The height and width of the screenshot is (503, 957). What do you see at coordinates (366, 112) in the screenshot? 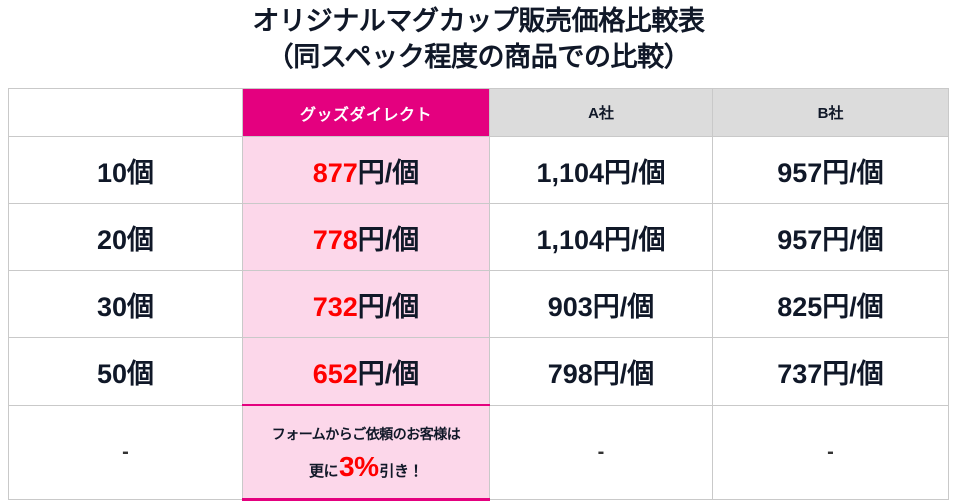
I see `header-cell-goods-direct: グッズダイレクト` at bounding box center [366, 112].